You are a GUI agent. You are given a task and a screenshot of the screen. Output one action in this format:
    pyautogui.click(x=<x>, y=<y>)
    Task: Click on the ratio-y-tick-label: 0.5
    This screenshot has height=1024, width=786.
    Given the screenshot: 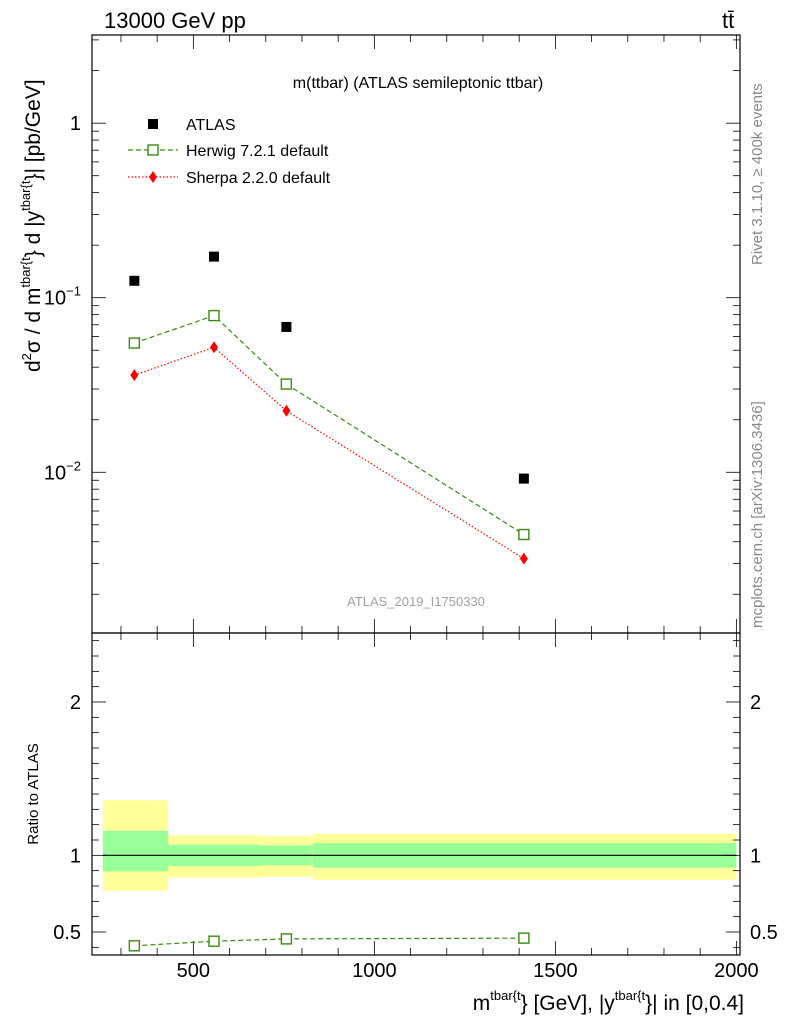 What is the action you would take?
    pyautogui.click(x=67, y=933)
    